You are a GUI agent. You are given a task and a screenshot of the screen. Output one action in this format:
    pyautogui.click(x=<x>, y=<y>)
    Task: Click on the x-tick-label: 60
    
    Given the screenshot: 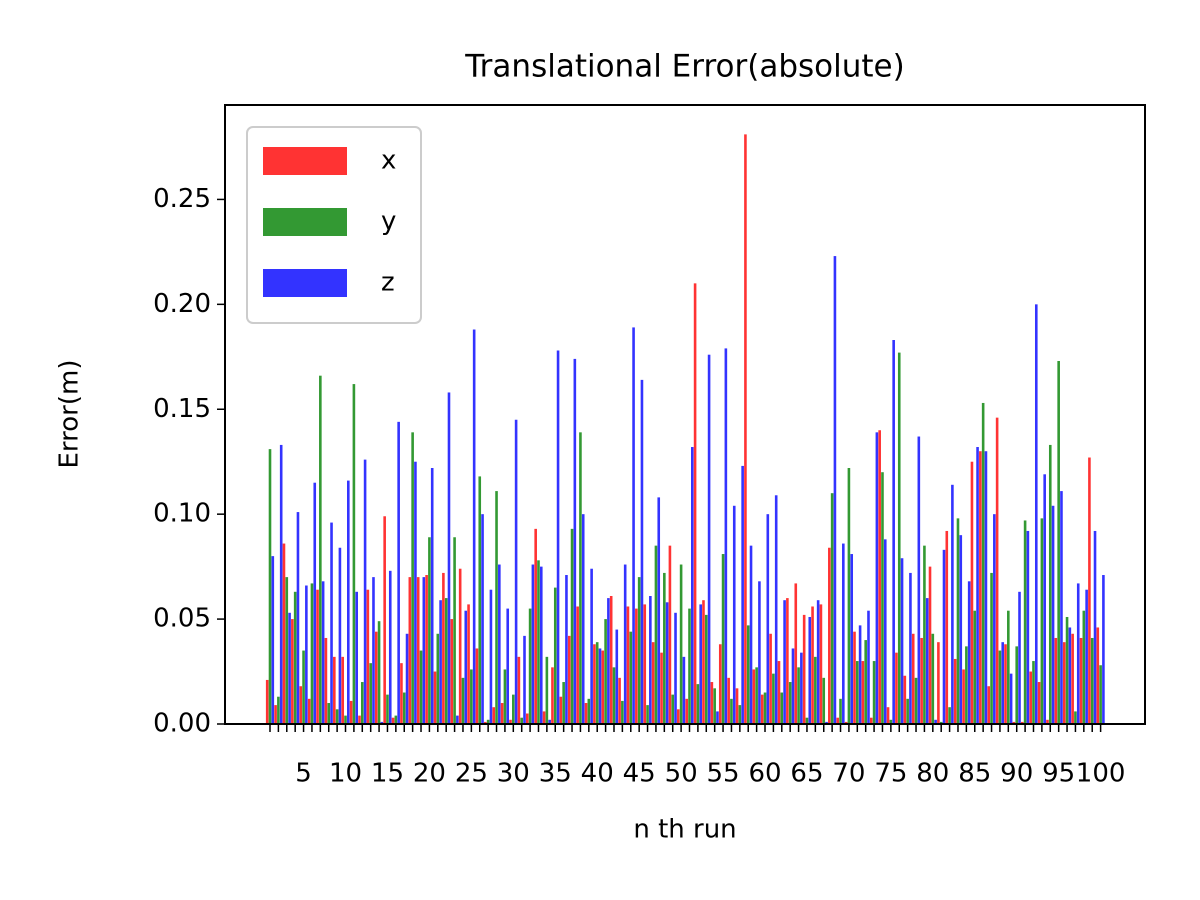 What is the action you would take?
    pyautogui.click(x=764, y=774)
    